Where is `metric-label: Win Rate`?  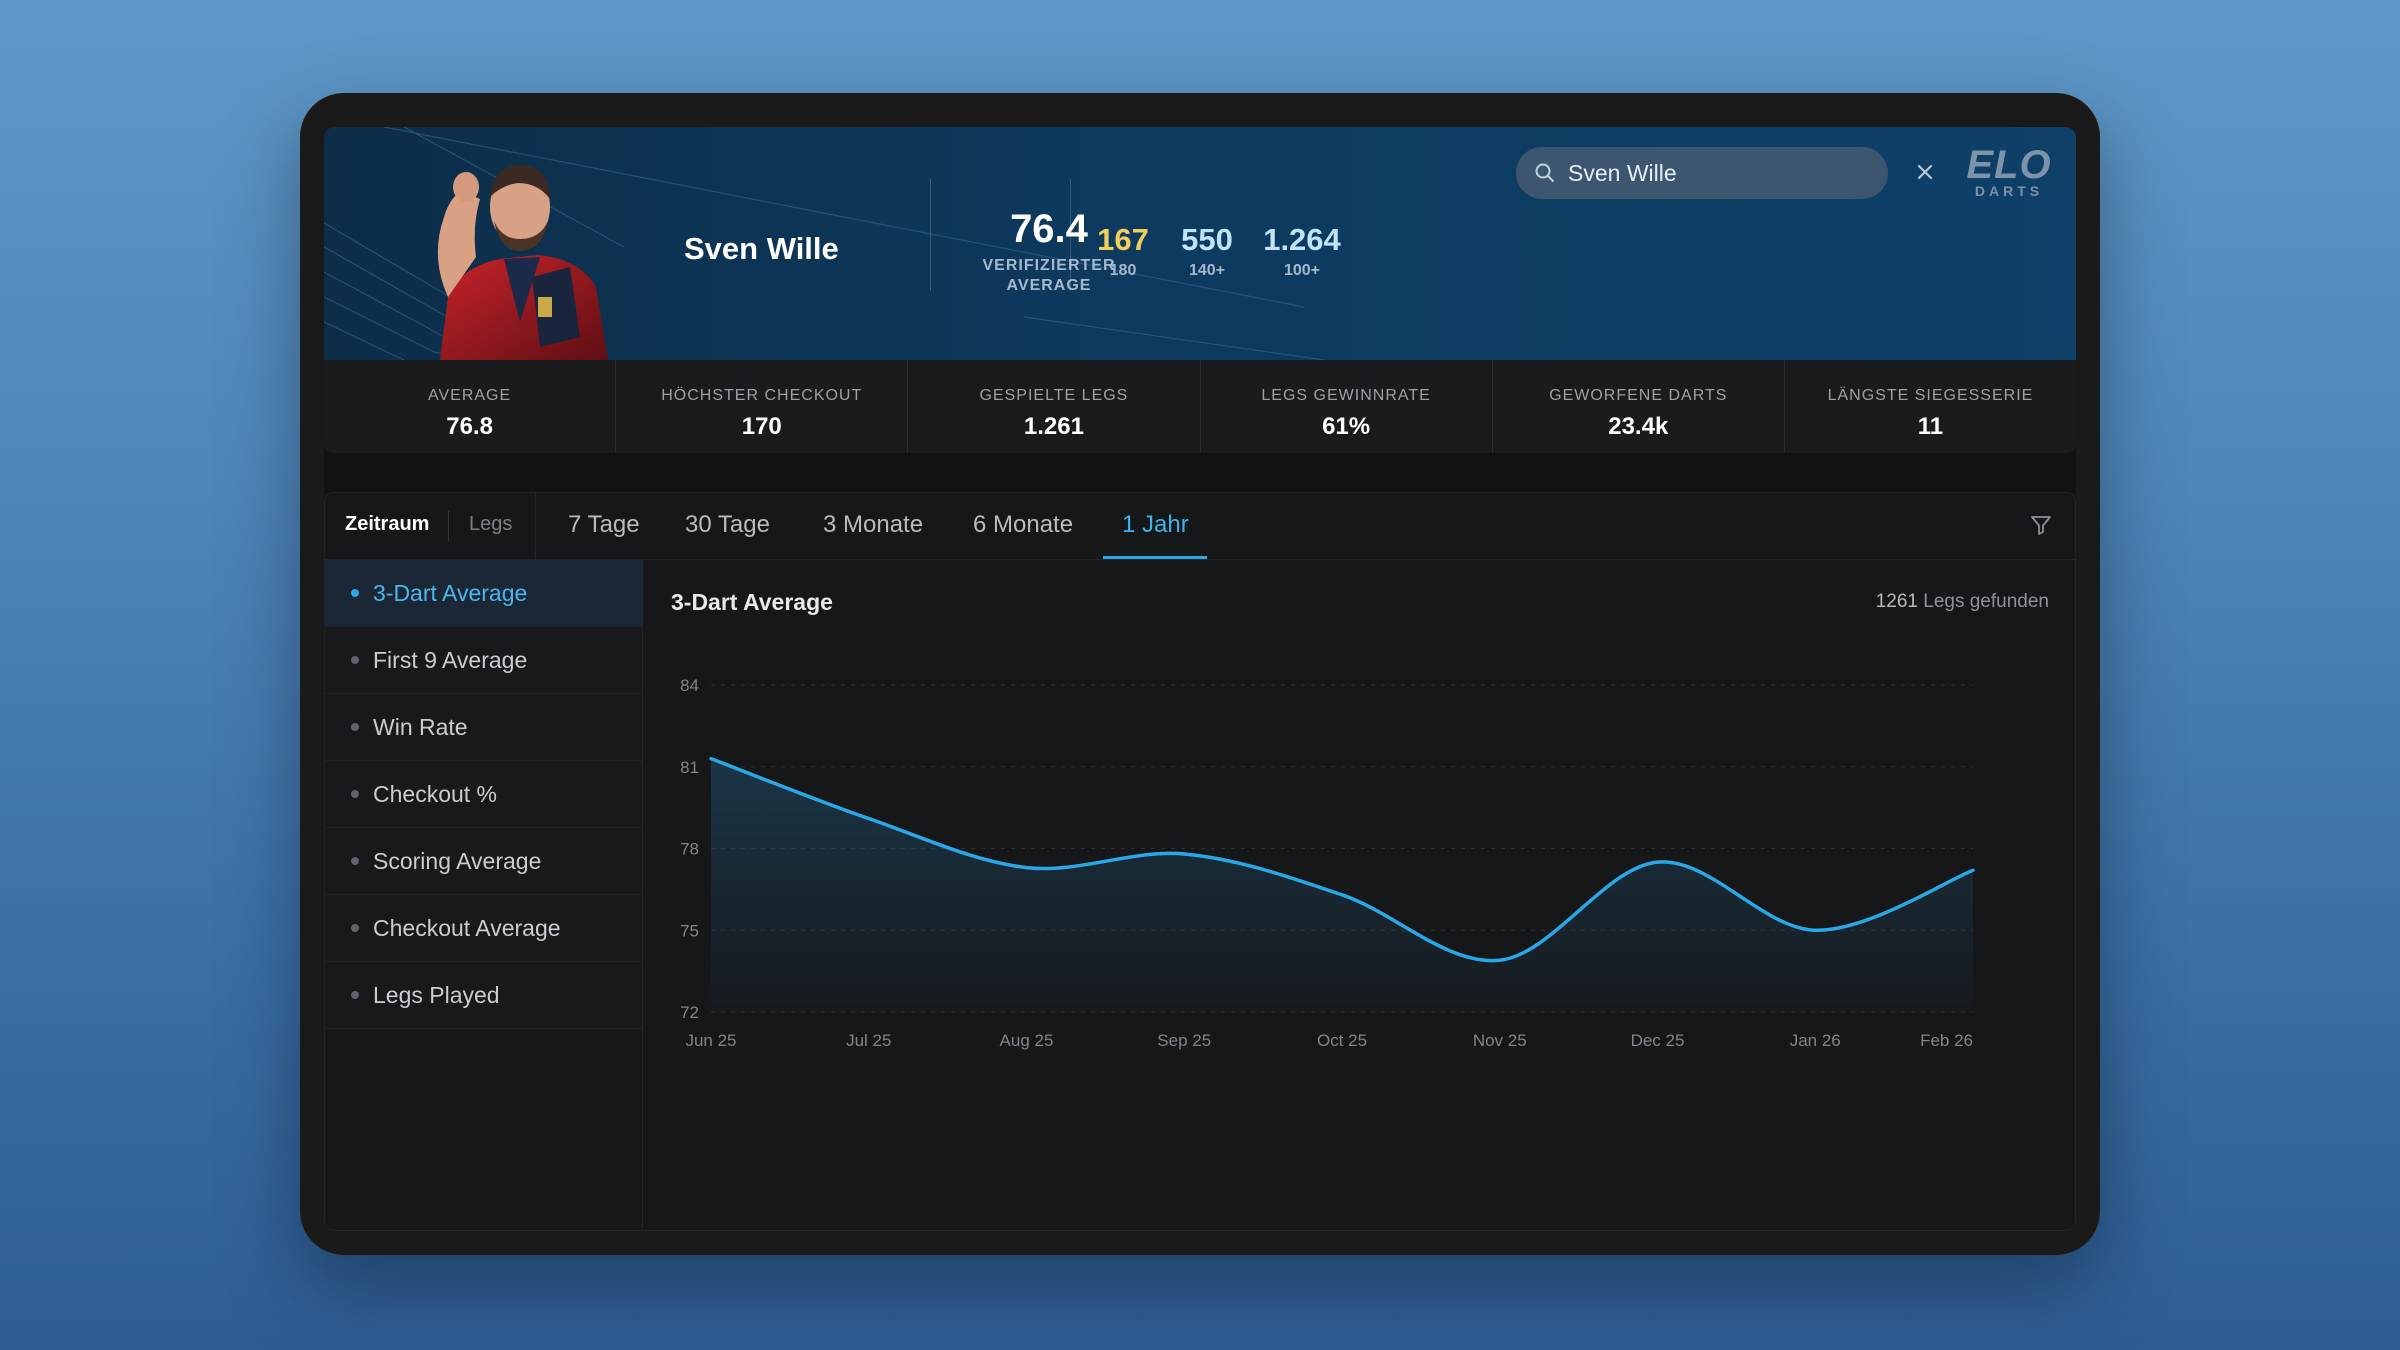 metric-label: Win Rate is located at coordinates (420, 726).